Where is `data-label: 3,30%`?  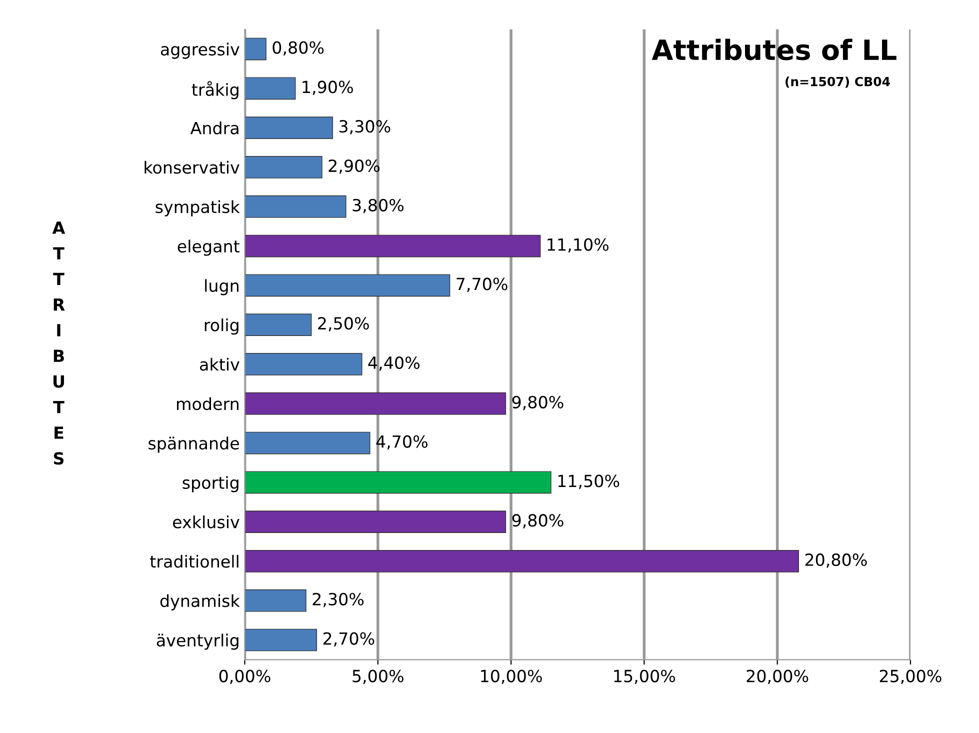 data-label: 3,30% is located at coordinates (364, 127).